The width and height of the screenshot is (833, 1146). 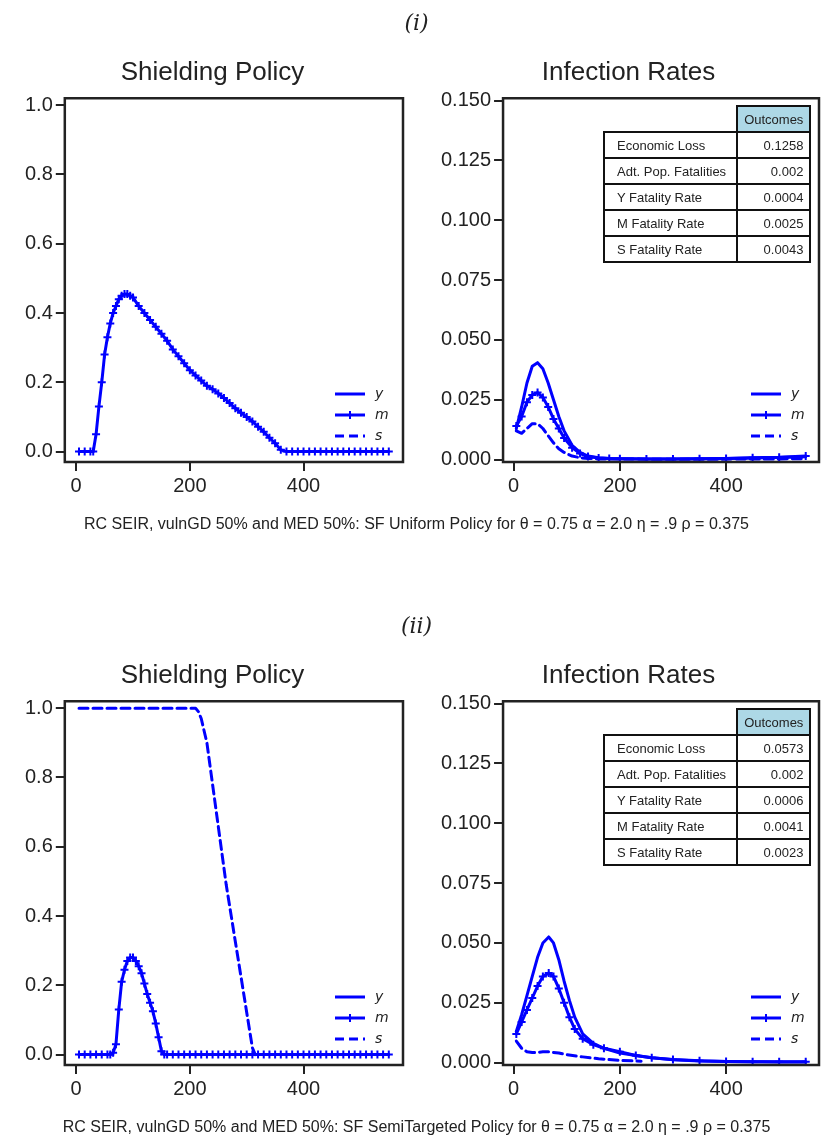 What do you see at coordinates (416, 524) in the screenshot?
I see `text: RC SEIR, vulnGD 50% and MED 50%: SF Uniform Policy for θ = 0.75 α = 2.0 η = .9 ρ = 0.375` at bounding box center [416, 524].